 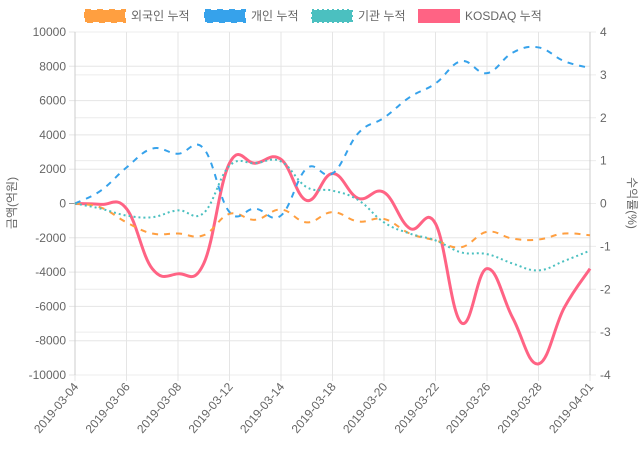 I want to click on x-tick-label: 2019-03-04, so click(x=56, y=408).